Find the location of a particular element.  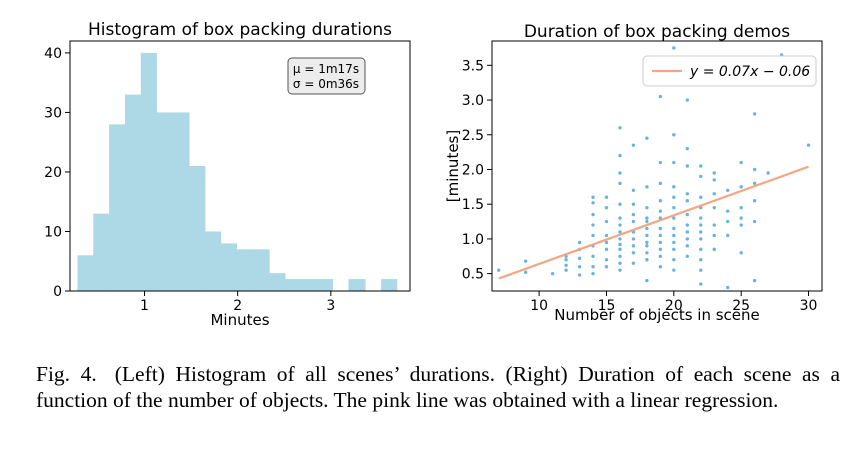

histogram-xlabel: Minutes is located at coordinates (239, 320).